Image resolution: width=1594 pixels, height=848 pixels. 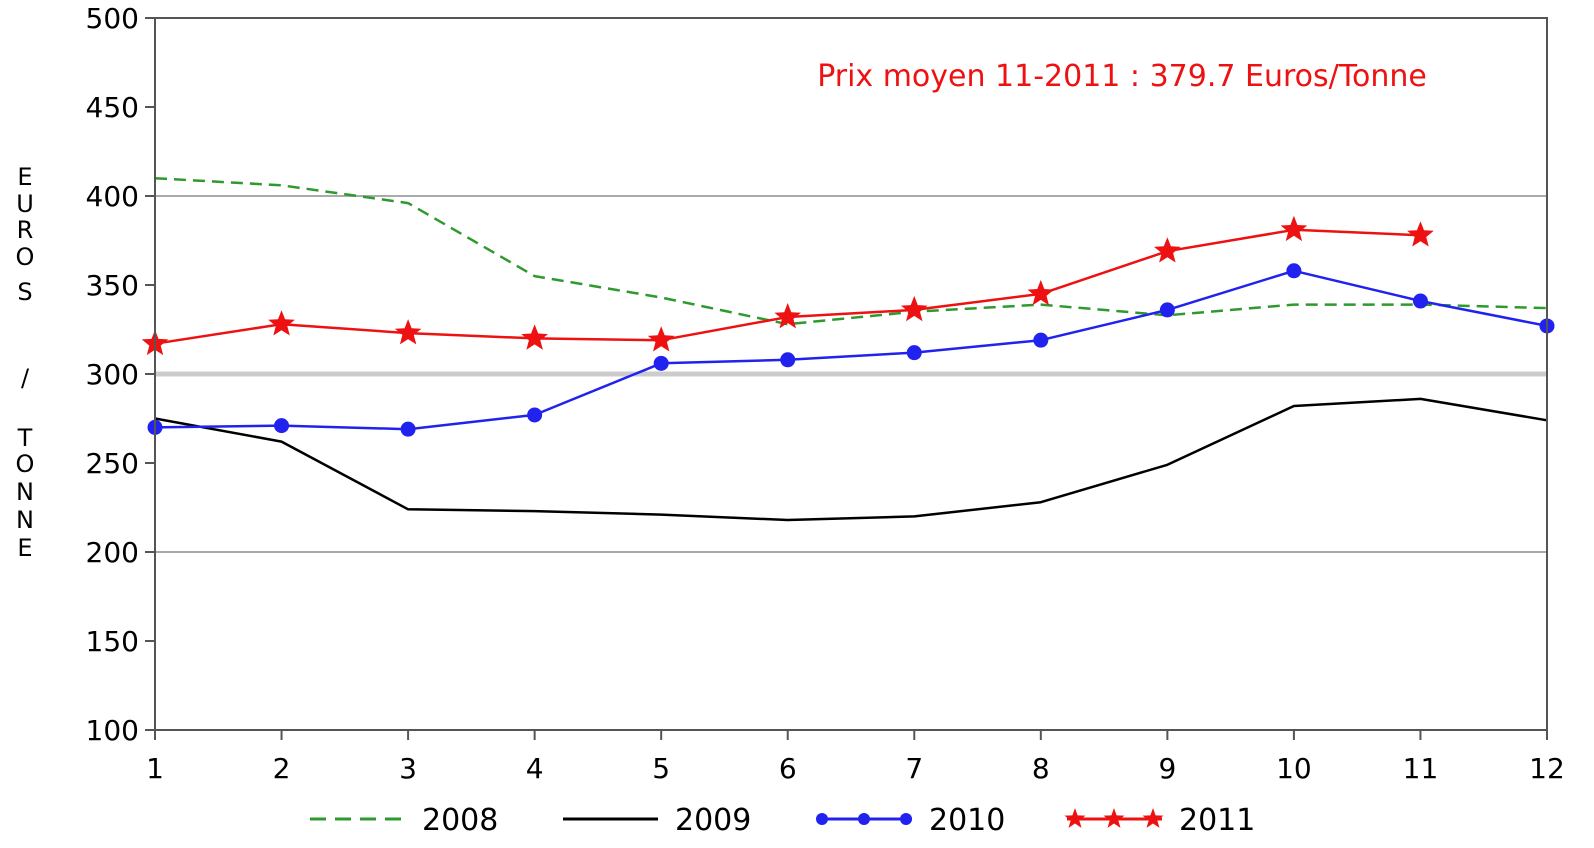 I want to click on y-tick-label: 450, so click(x=112, y=107).